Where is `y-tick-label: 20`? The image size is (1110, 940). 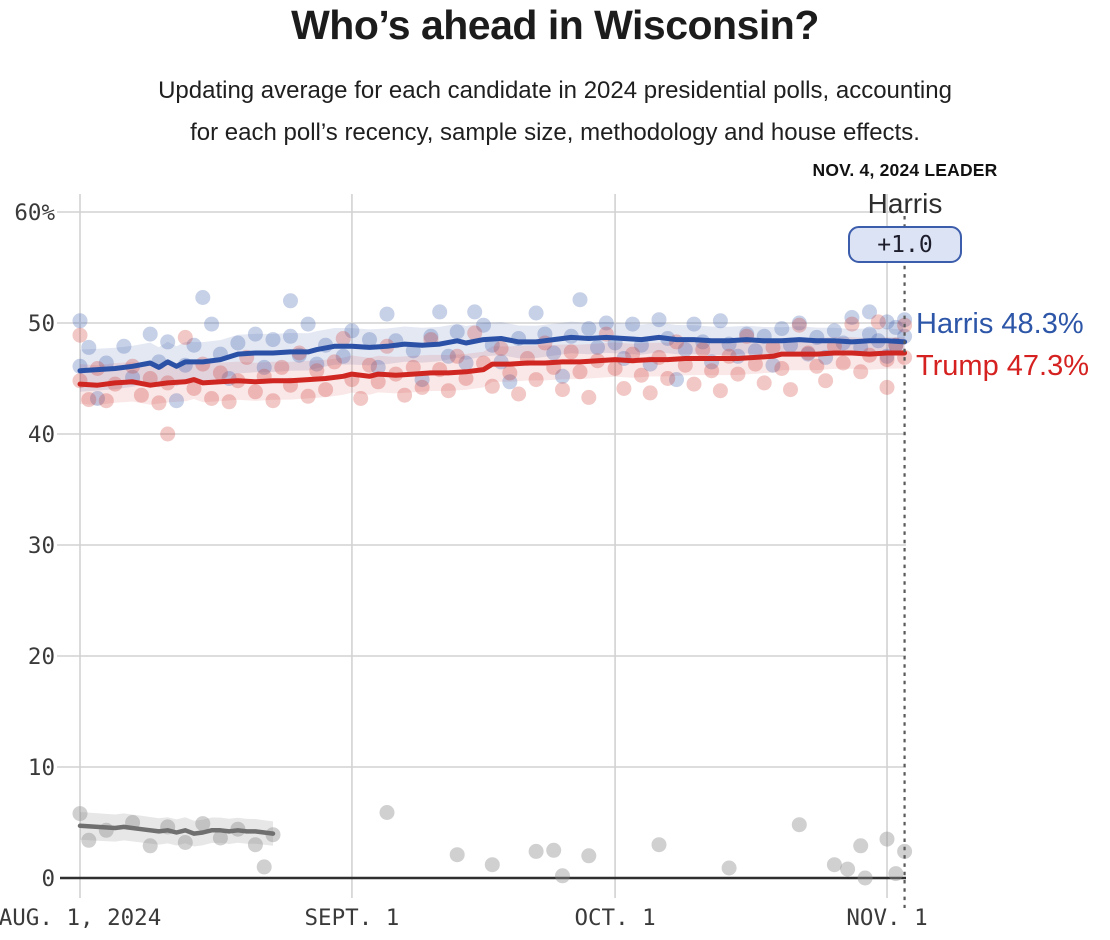
y-tick-label: 20 is located at coordinates (41, 657).